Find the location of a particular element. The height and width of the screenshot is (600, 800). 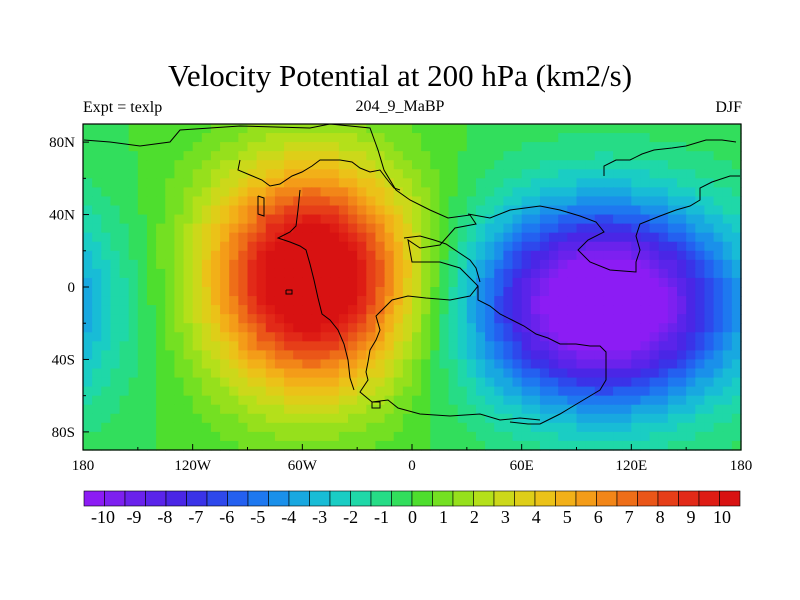

colorbar-label: -1 is located at coordinates (381, 517).